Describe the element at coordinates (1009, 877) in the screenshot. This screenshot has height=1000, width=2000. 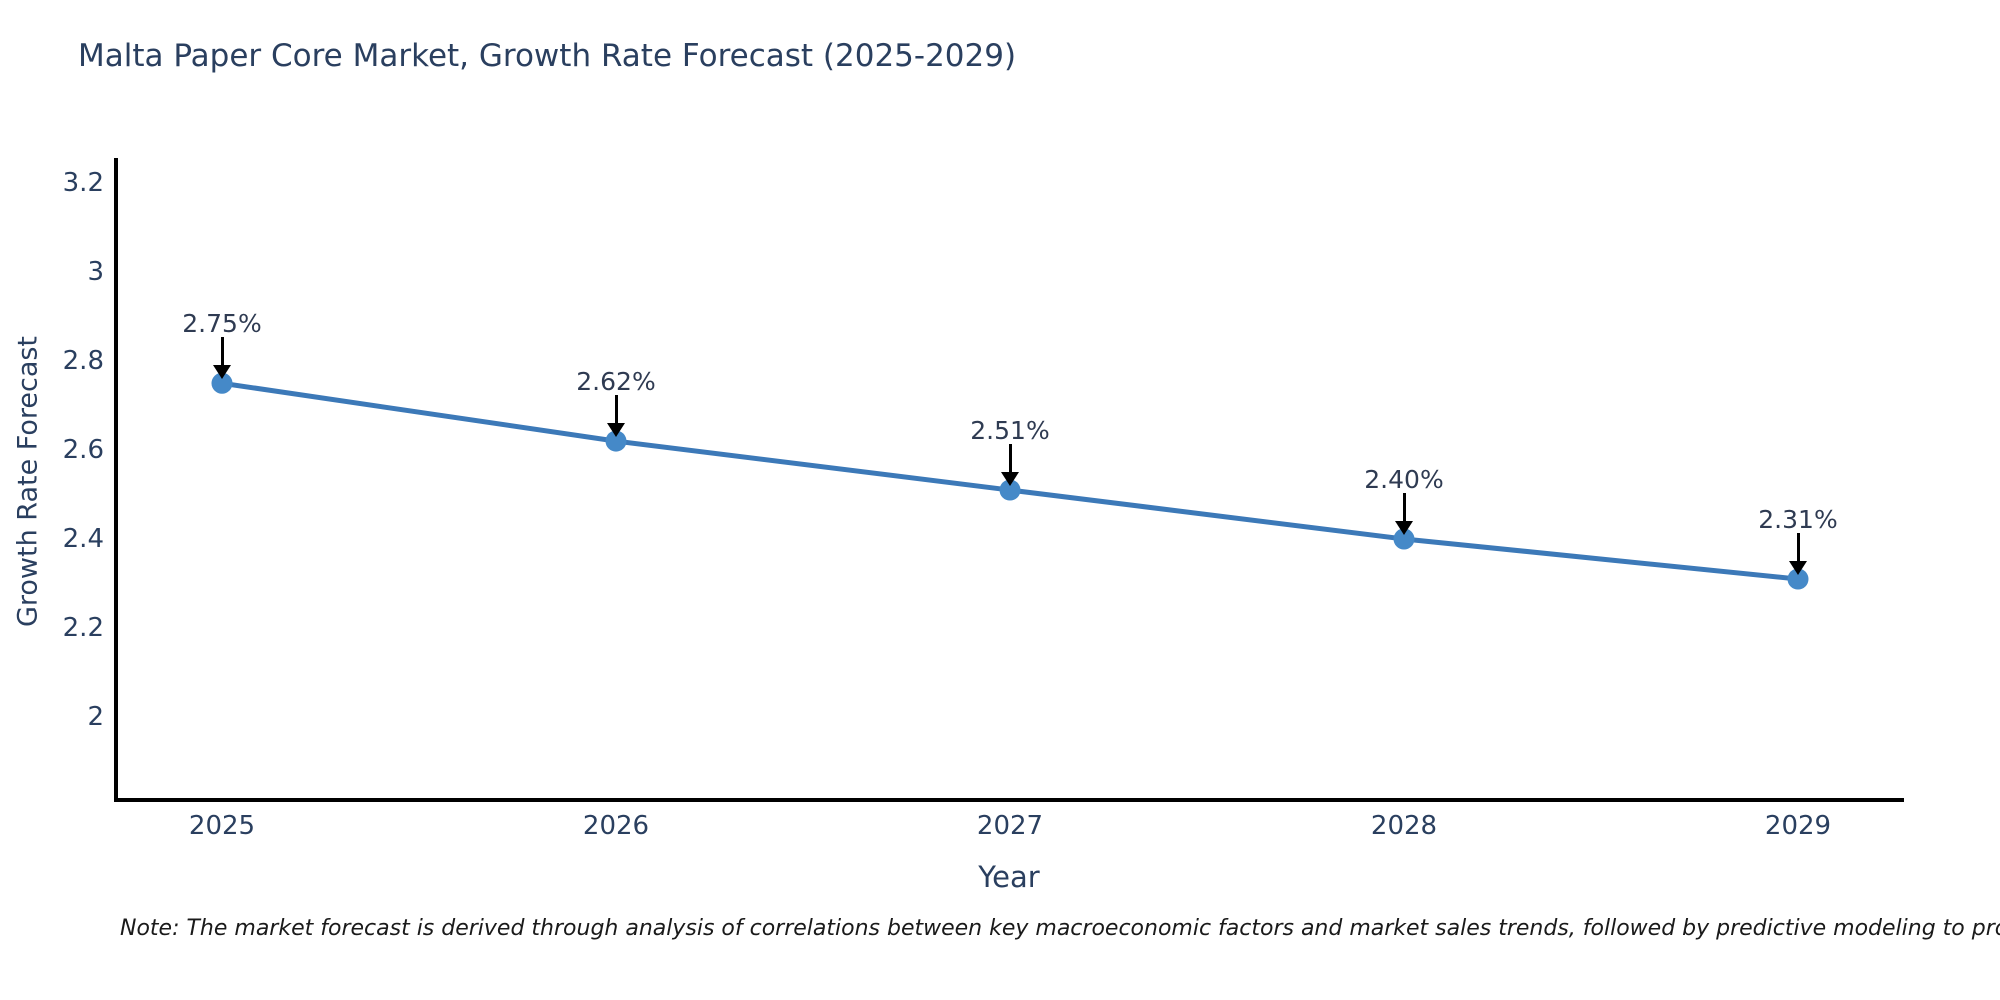
I see `x-axis-title: Year` at that location.